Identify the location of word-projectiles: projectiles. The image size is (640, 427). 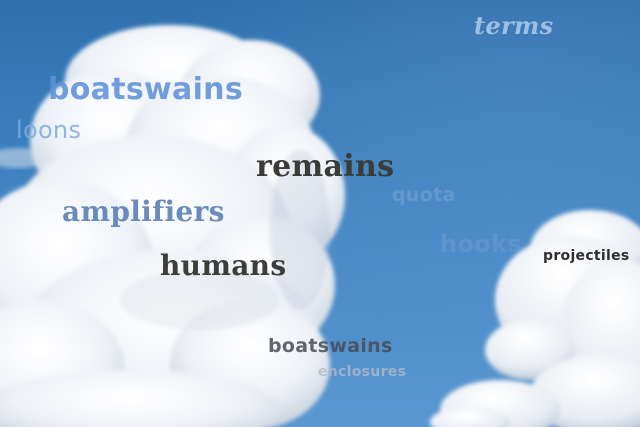
(586, 256).